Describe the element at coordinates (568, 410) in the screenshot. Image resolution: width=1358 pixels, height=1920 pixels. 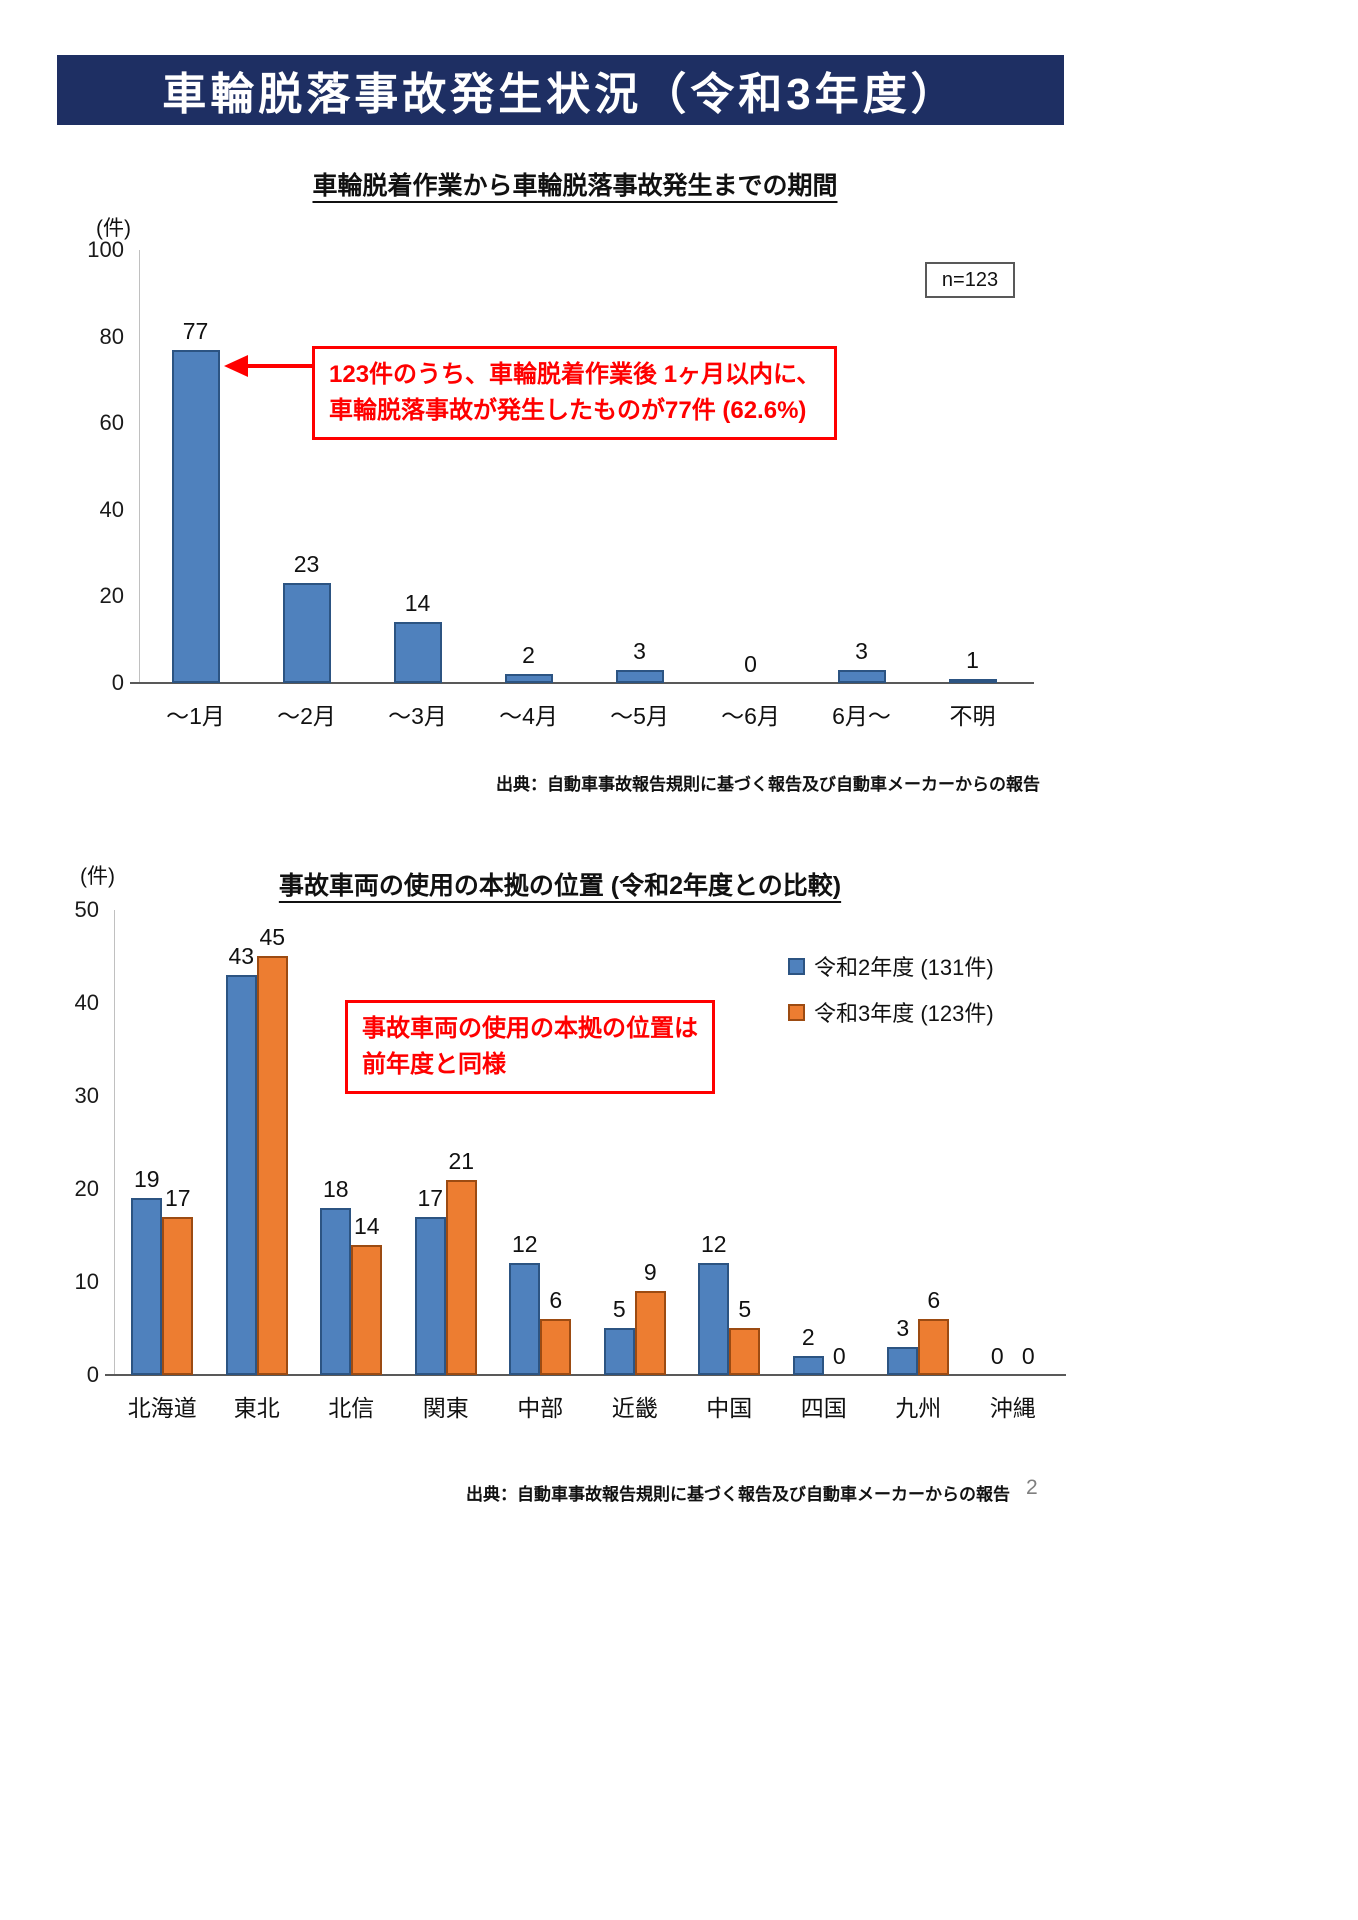
I see `chart1-annotation-line2: 車輪脱落事故が発生したものが77件 (62.6%)` at that location.